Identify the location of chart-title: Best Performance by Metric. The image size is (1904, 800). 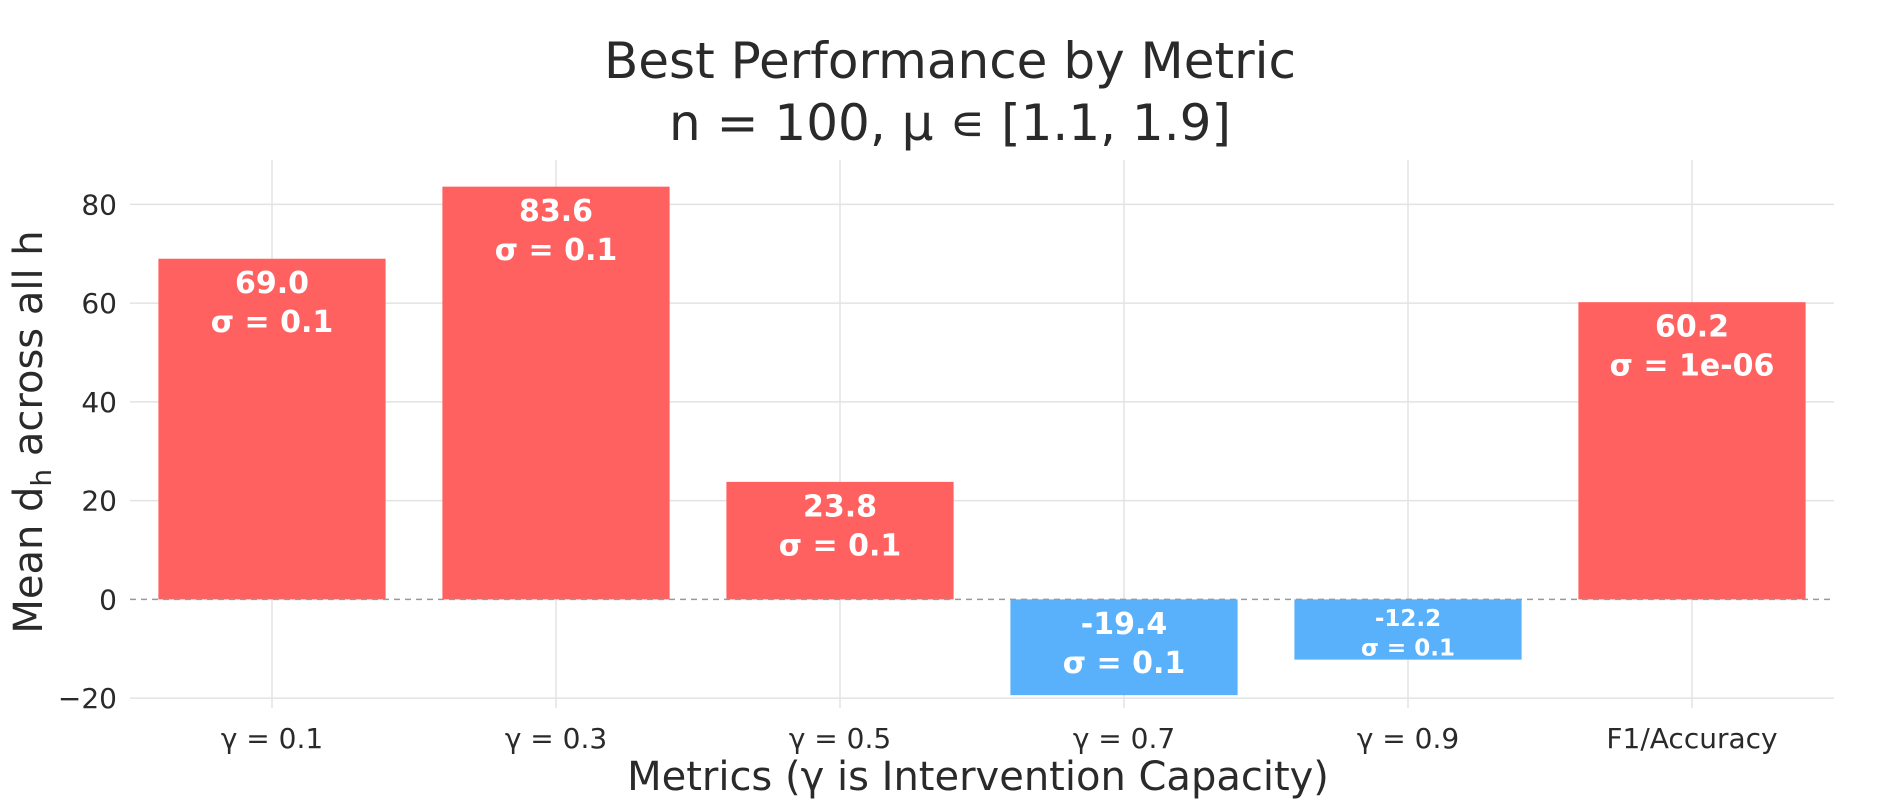
(950, 61).